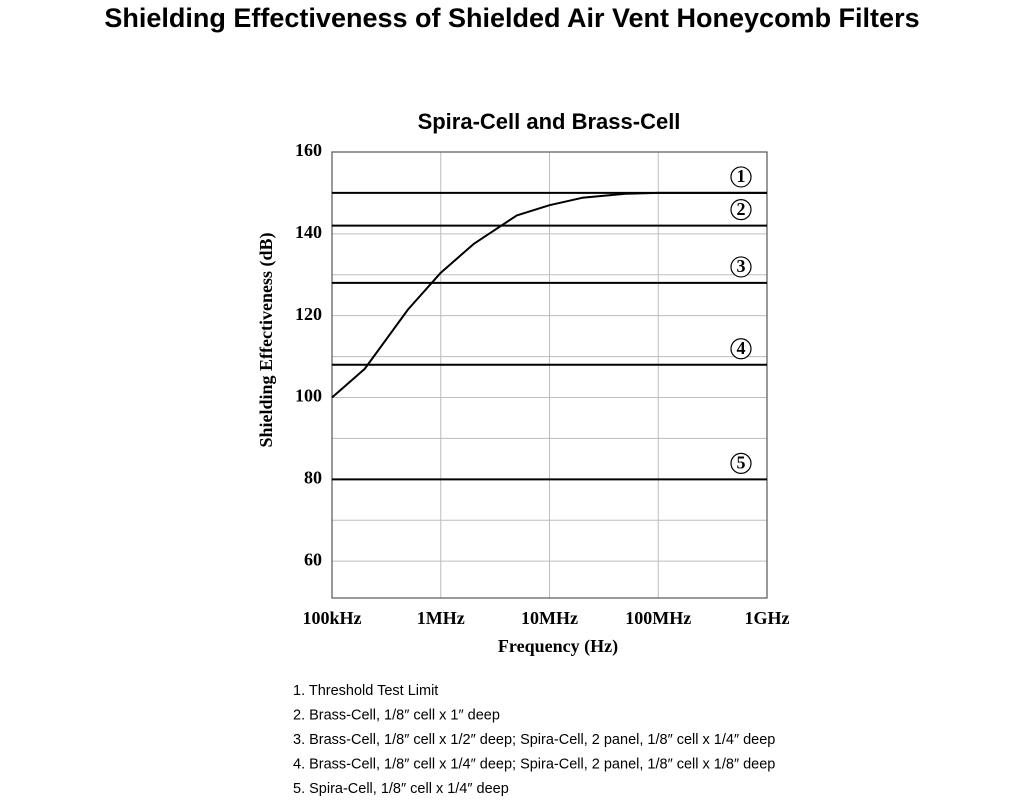  I want to click on x-tick-label: 1MHz, so click(441, 618).